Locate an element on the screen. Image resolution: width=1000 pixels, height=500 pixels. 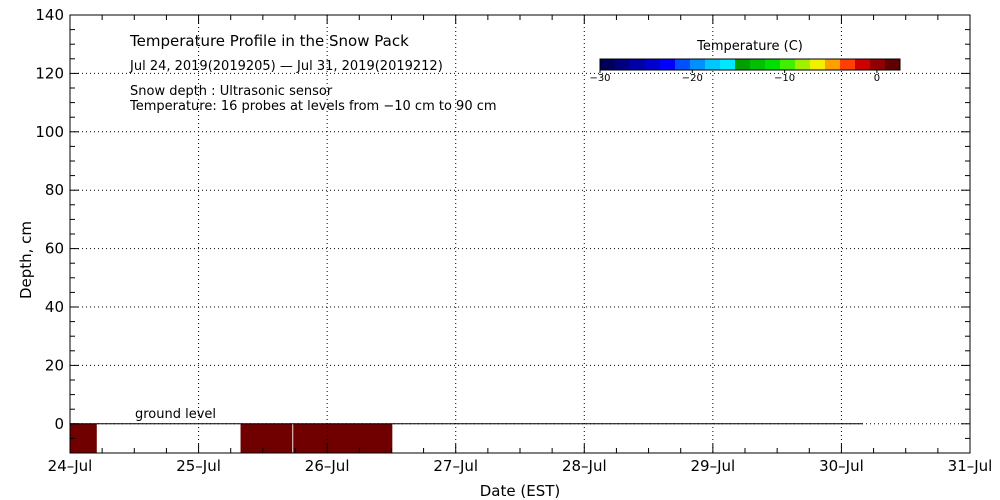
note-snow-depth: Snow depth : Ultrasonic sensor is located at coordinates (231, 91).